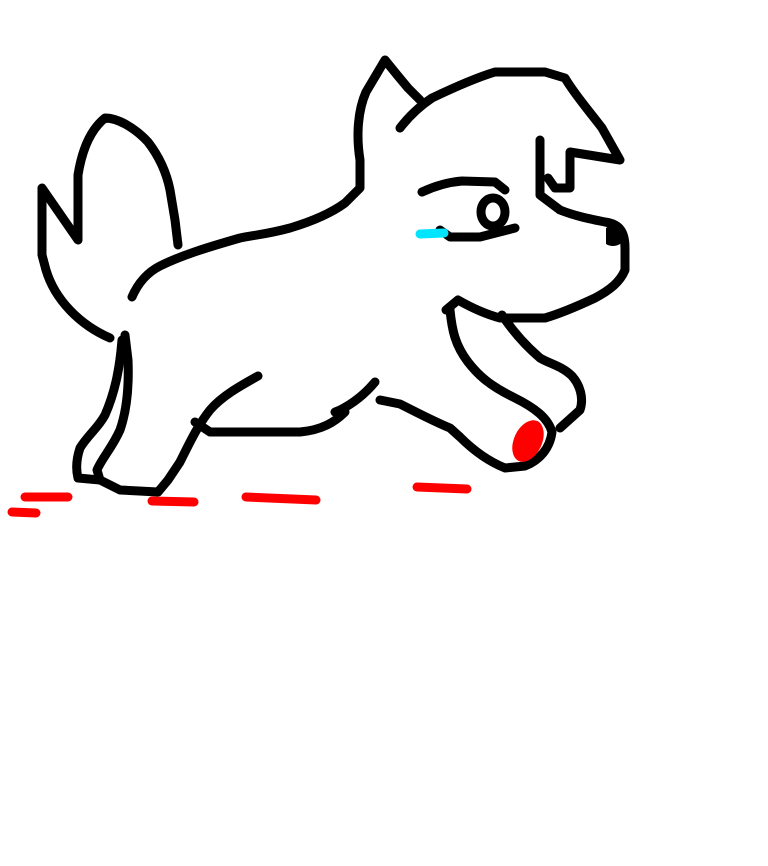  I want to click on eyebrow, so click(463, 186).